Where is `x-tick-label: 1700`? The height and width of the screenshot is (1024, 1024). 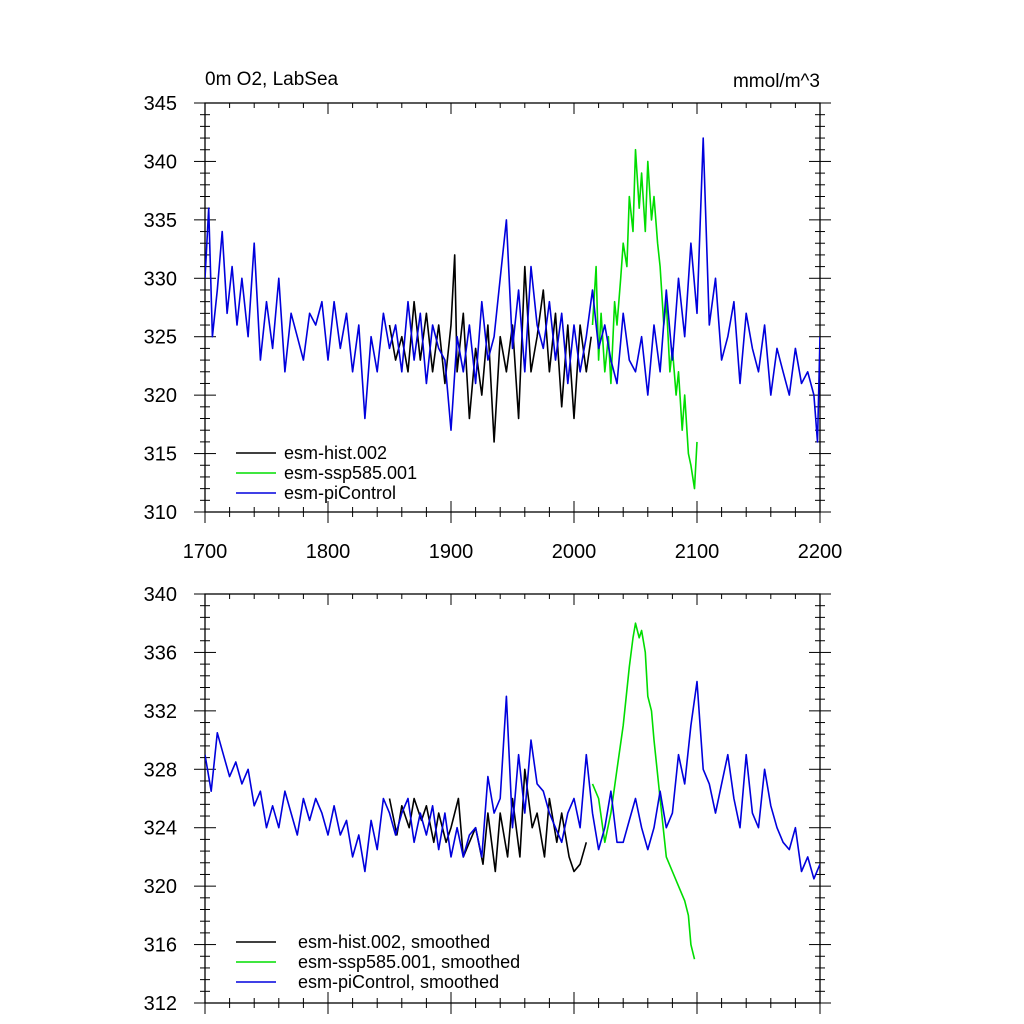 x-tick-label: 1700 is located at coordinates (205, 552).